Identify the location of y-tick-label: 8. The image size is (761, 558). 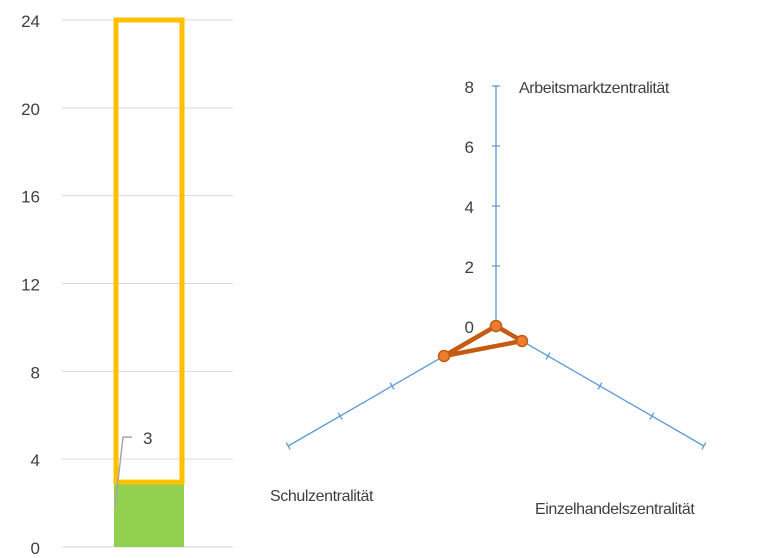
(35, 372).